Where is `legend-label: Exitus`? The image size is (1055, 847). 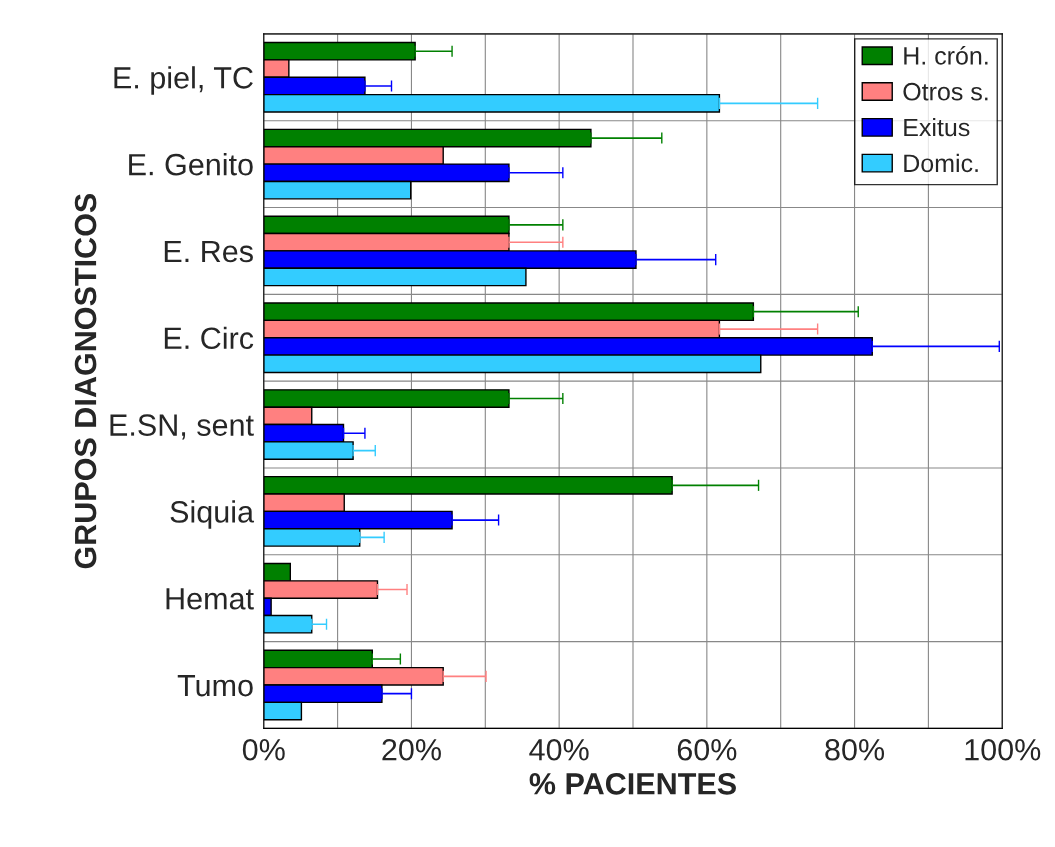 legend-label: Exitus is located at coordinates (937, 127).